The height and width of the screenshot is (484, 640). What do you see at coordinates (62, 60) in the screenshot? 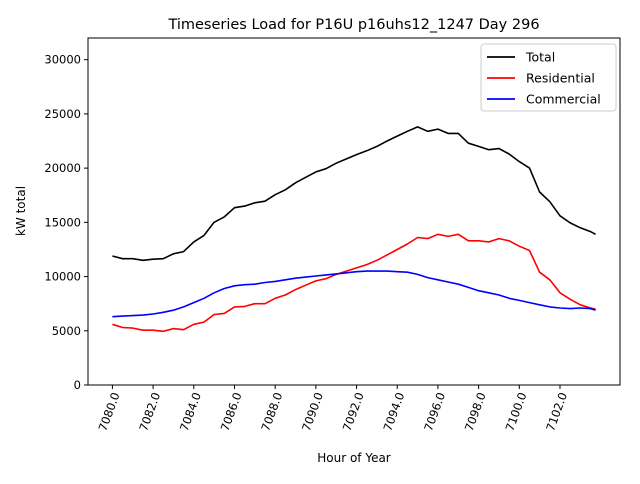
I see `y-tick-label: 30000` at bounding box center [62, 60].